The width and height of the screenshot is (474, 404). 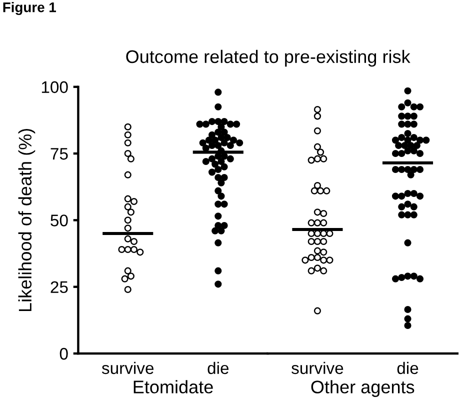 What do you see at coordinates (173, 387) in the screenshot?
I see `x-axis-title: Etomidate` at bounding box center [173, 387].